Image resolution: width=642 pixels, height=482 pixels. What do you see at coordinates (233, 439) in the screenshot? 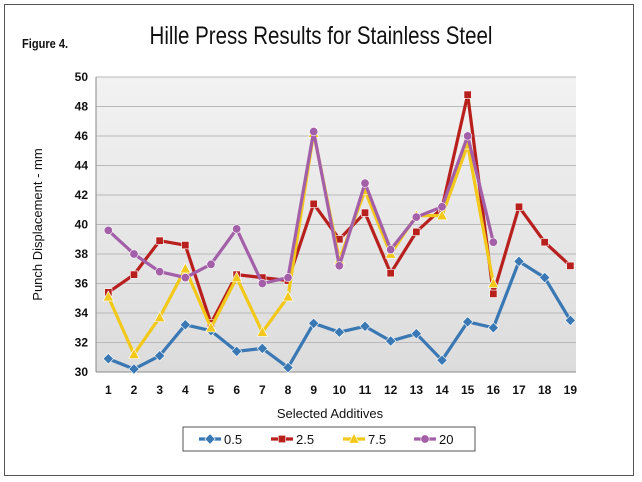
I see `legend-label: 0.5` at bounding box center [233, 439].